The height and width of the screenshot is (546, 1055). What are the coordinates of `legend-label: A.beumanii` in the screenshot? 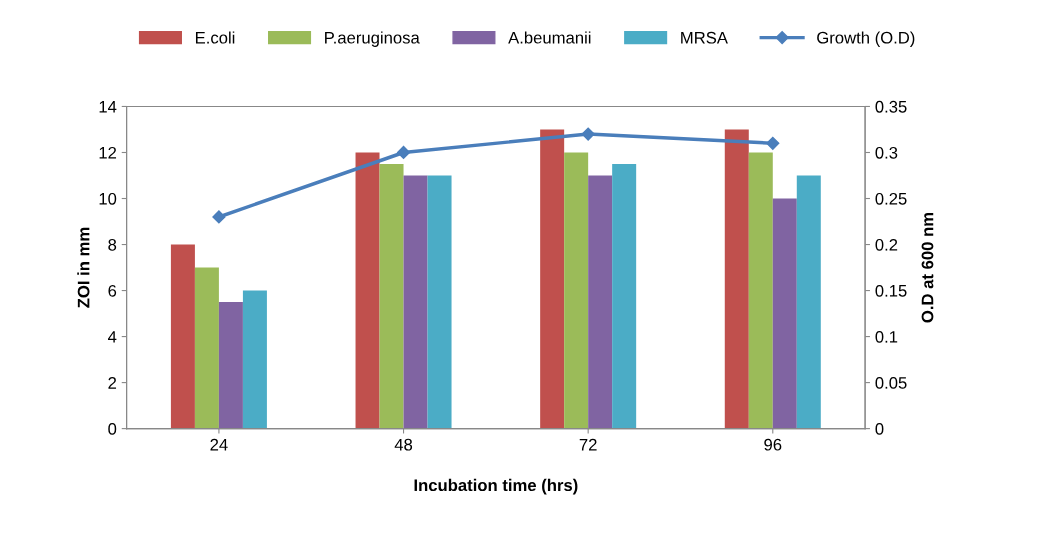 It's located at (549, 37).